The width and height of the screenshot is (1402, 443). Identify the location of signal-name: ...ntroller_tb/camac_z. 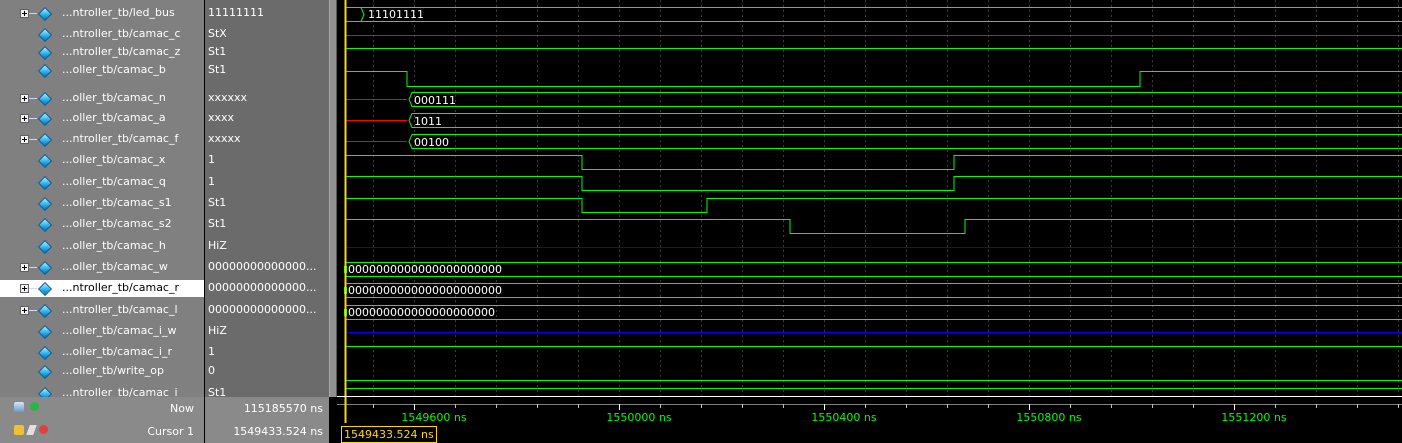
(121, 51).